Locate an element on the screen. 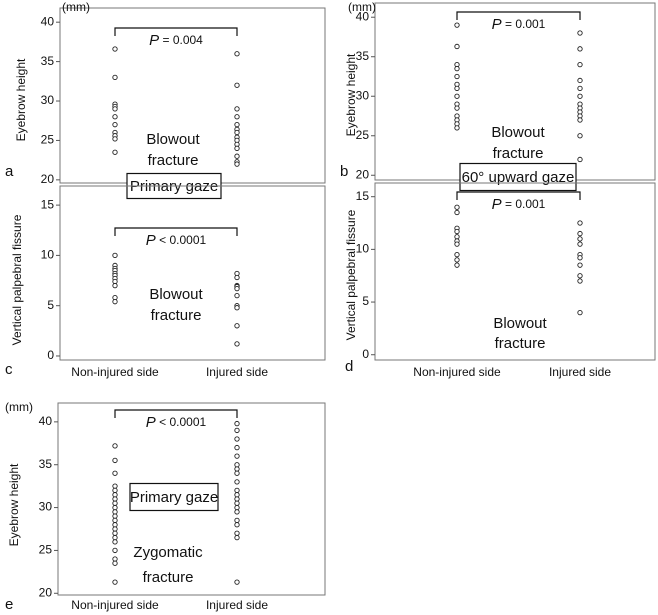 The width and height of the screenshot is (658, 615). p-value: P = 0.001 is located at coordinates (519, 24).